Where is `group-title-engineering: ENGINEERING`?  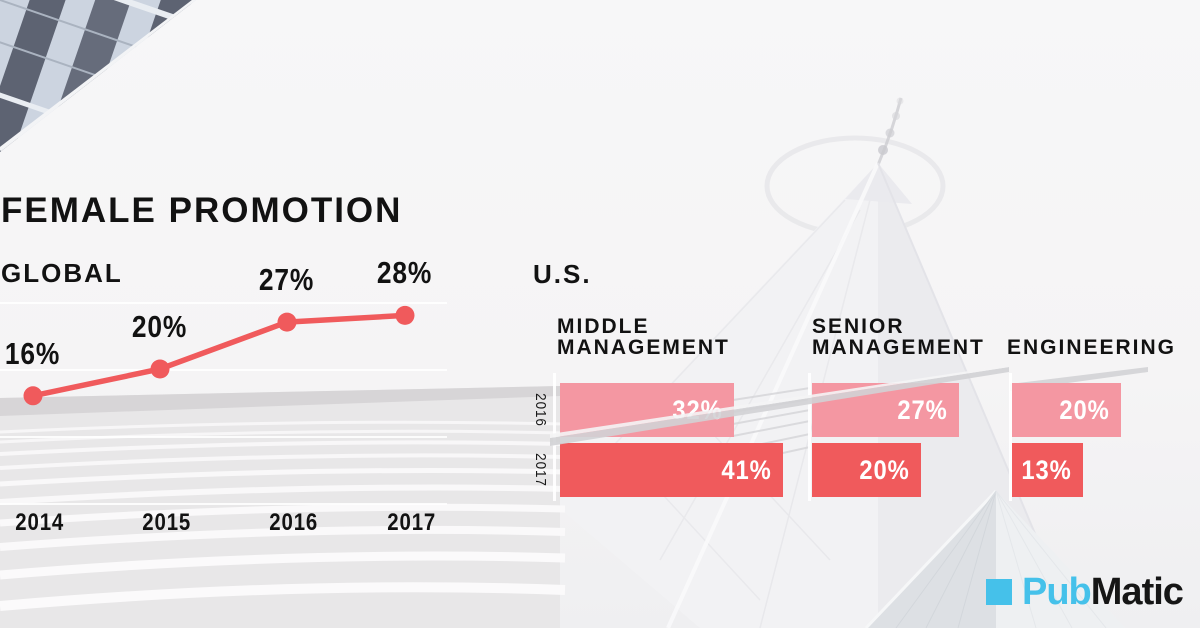
group-title-engineering: ENGINEERING is located at coordinates (1092, 347).